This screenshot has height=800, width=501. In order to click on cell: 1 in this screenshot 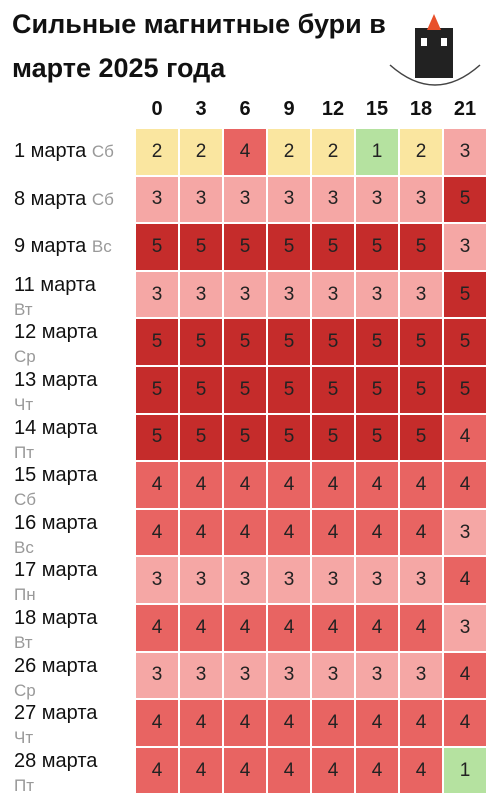, I will do `click(377, 152)`.